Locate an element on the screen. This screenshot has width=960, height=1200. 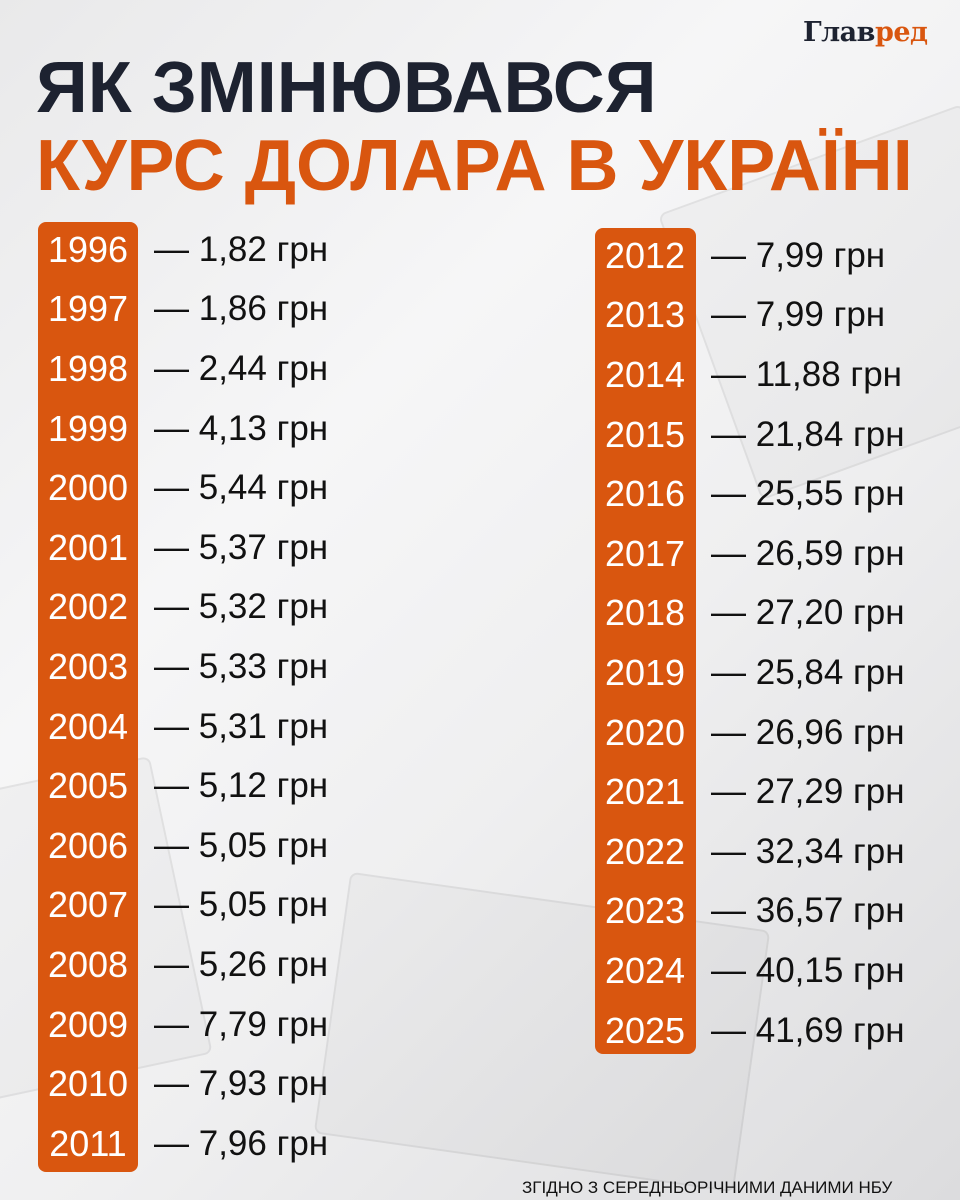
rate-value: — 27,29 грн is located at coordinates (808, 792).